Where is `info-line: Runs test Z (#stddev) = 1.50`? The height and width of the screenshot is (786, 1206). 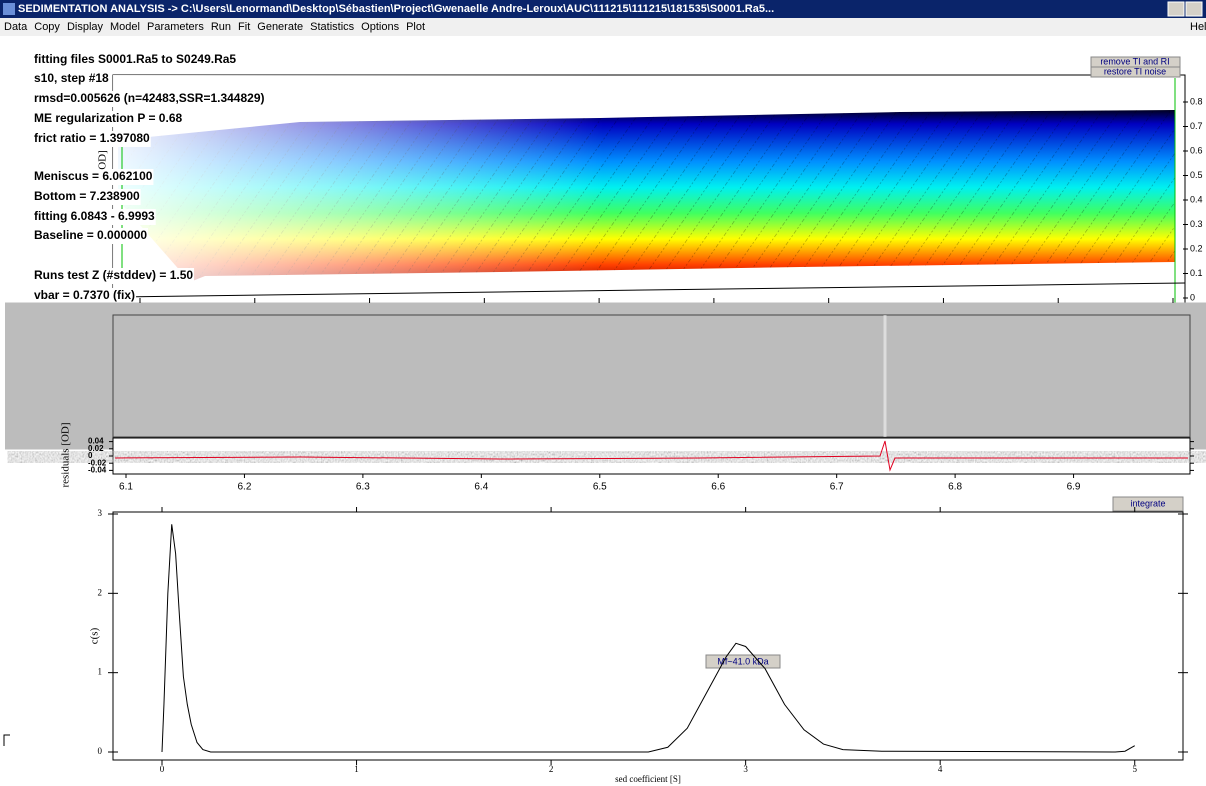
info-line: Runs test Z (#stddev) = 1.50 is located at coordinates (113, 275).